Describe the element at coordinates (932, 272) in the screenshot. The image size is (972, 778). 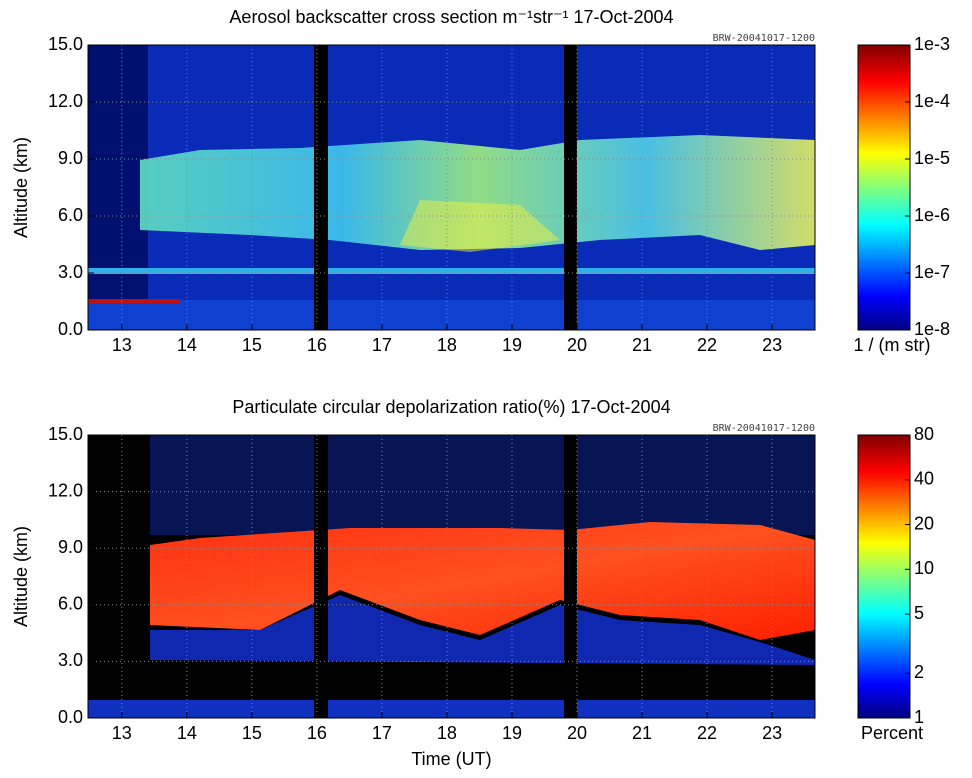
I see `colorbar-tick-label: 1e-7` at that location.